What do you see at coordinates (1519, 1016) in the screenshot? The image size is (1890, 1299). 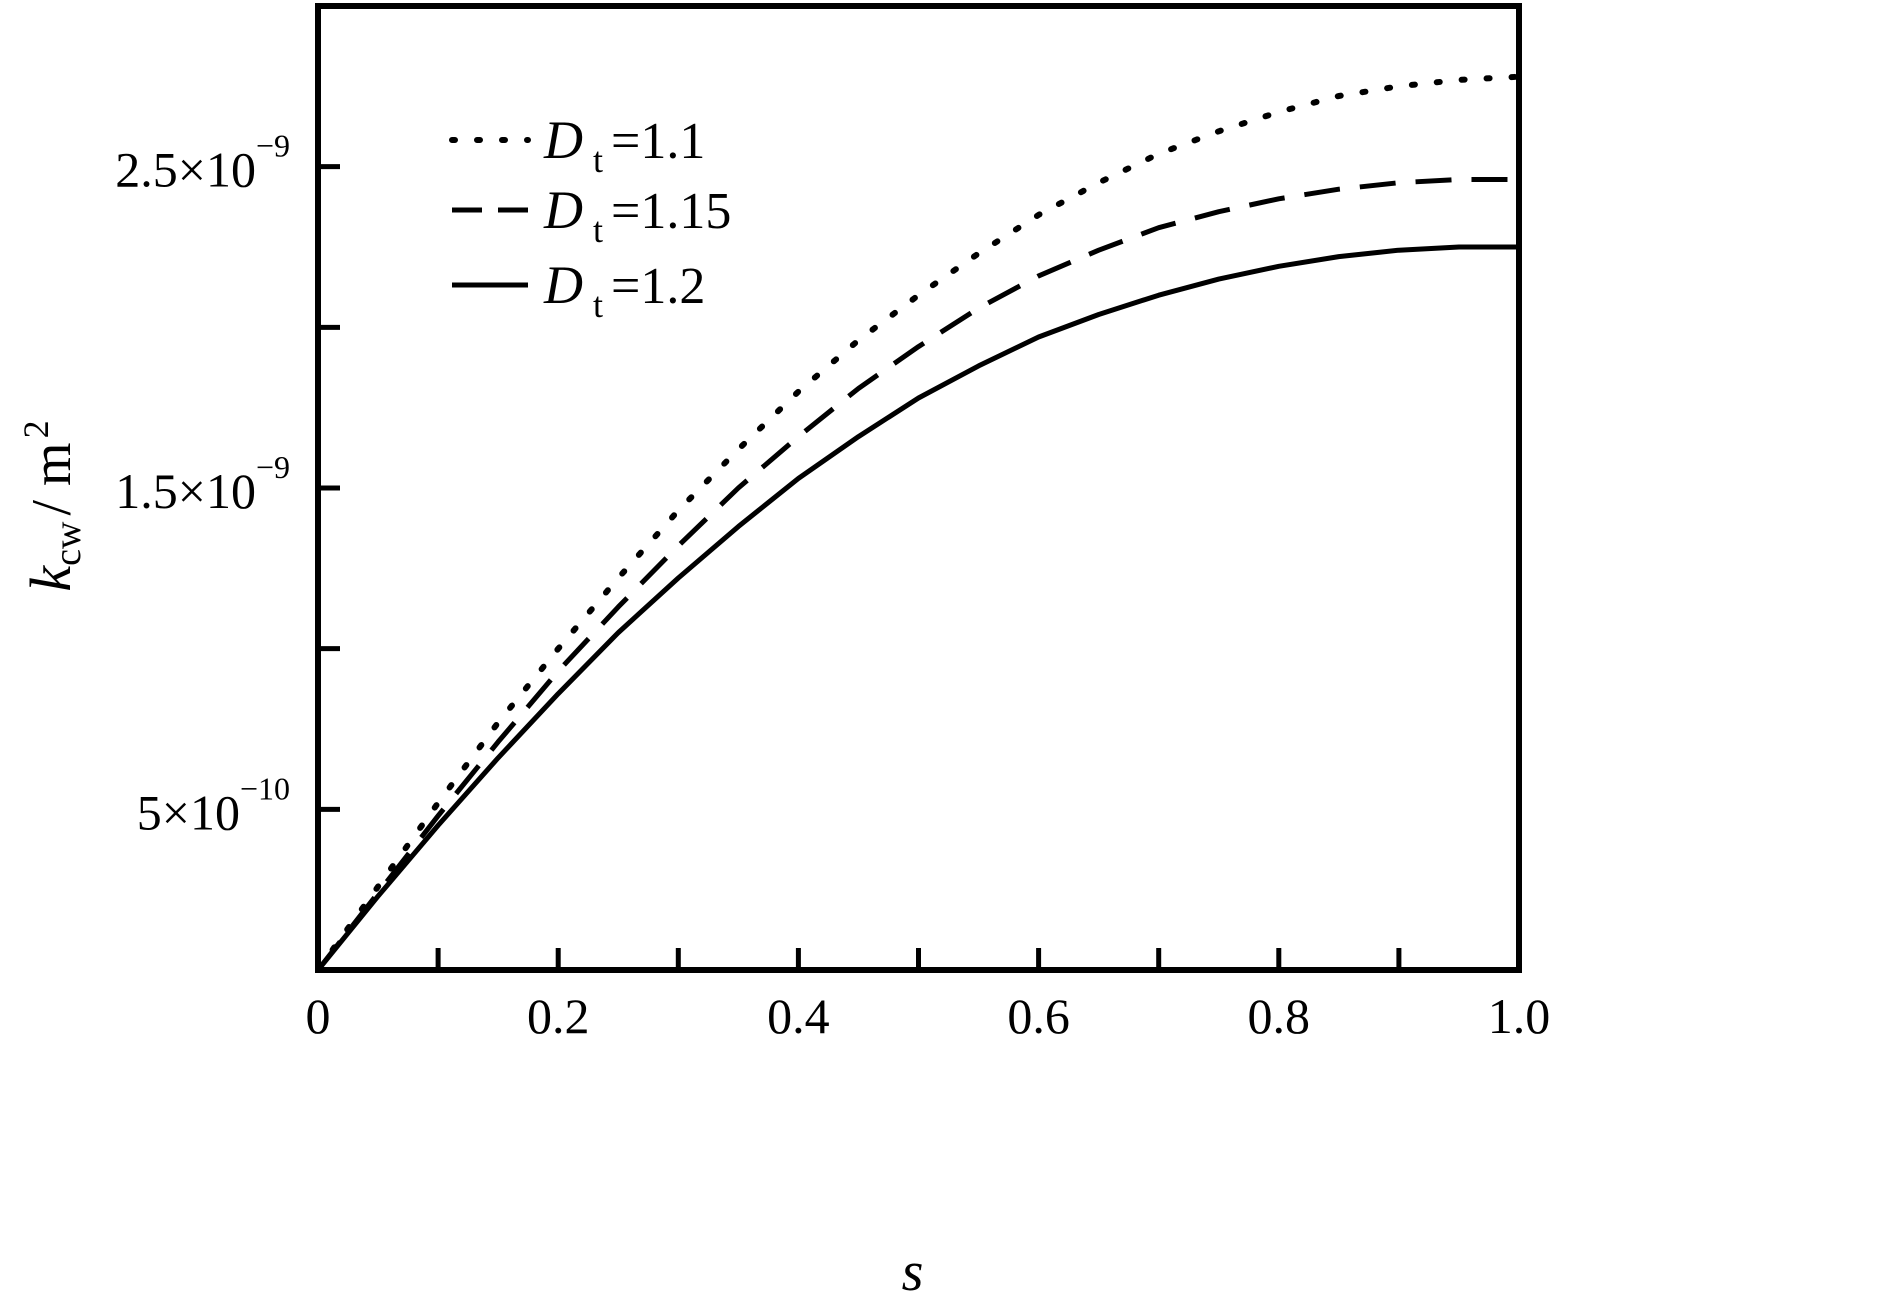 I see `x-tick-label: 1.0` at bounding box center [1519, 1016].